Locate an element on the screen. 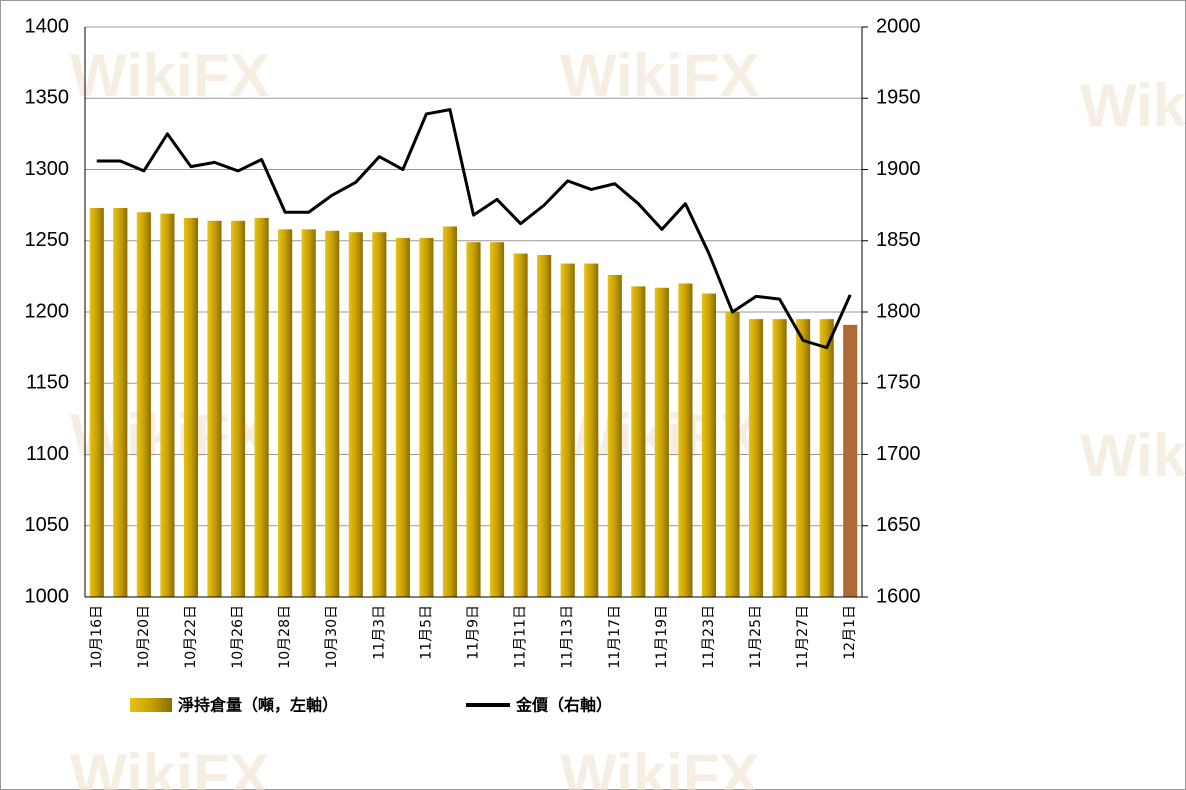  y-tick-label: 1150 is located at coordinates (47, 383).